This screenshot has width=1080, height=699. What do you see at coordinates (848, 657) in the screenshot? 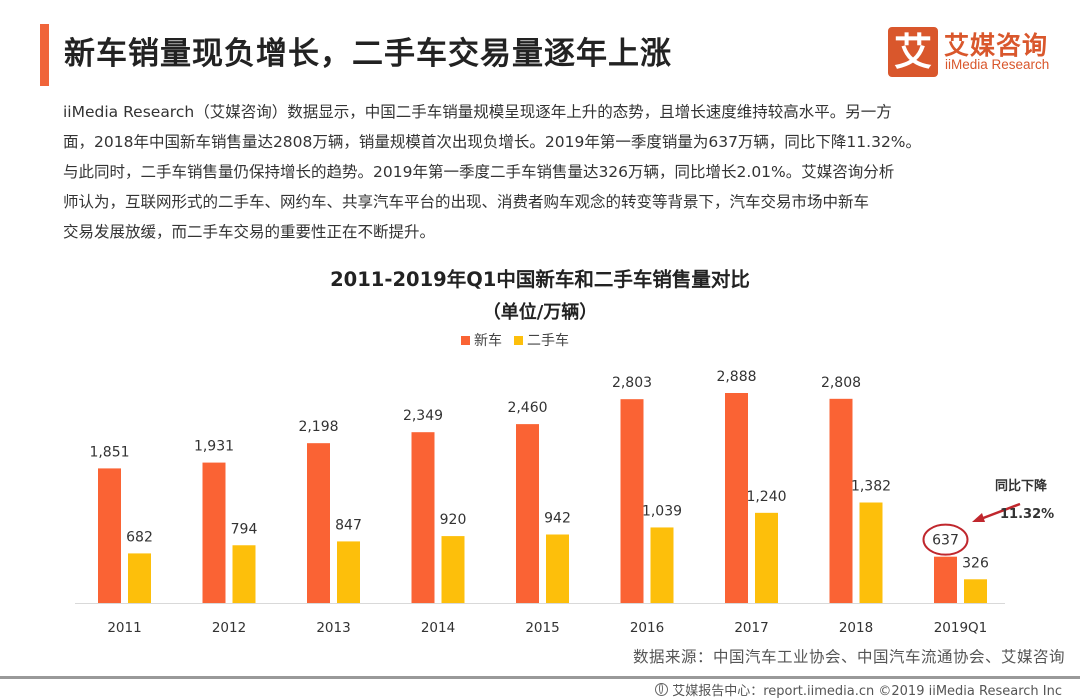
I see `data-source: 数据来源：中国汽车工业协会、中国汽车流通协会、艾媒咨询` at bounding box center [848, 657].